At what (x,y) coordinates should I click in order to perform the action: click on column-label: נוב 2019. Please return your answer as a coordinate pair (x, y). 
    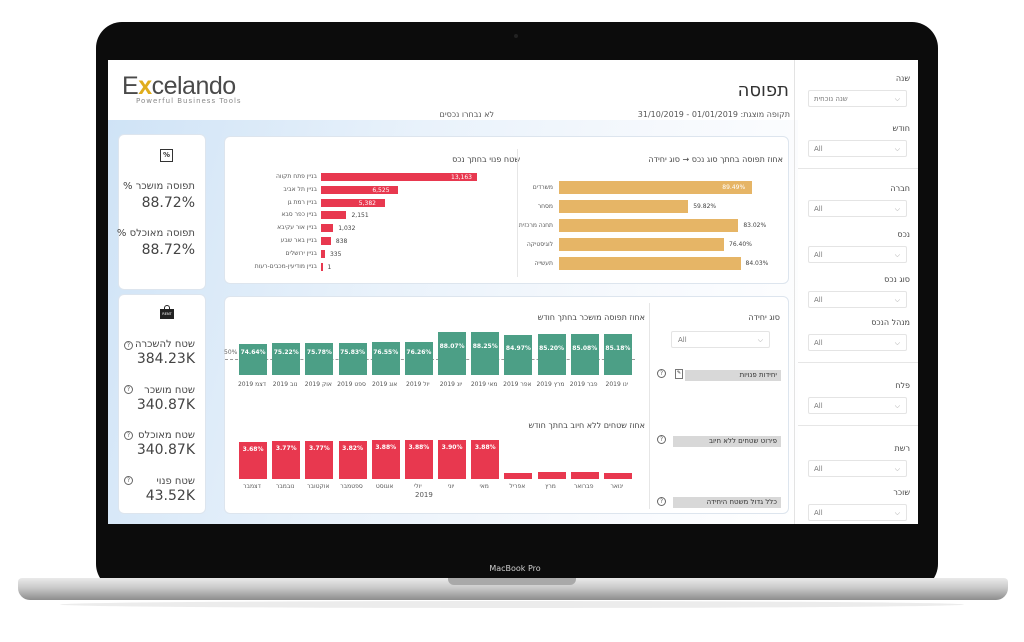
    Looking at the image, I should click on (285, 384).